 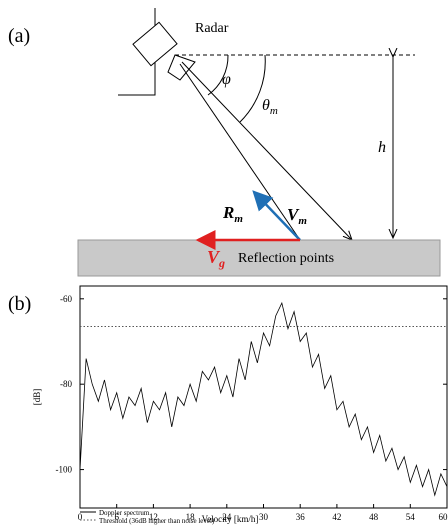 I want to click on r-label: Rm, so click(x=232, y=214).